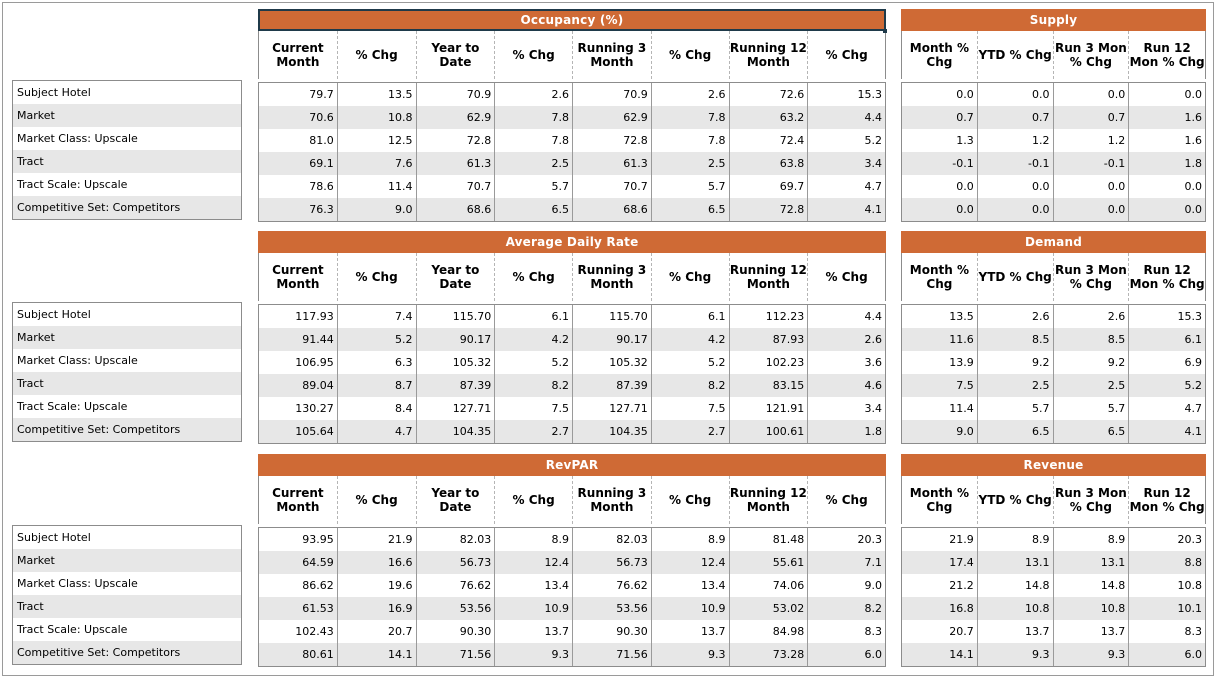 The image size is (1217, 679). I want to click on data-cell: 81.0, so click(298, 140).